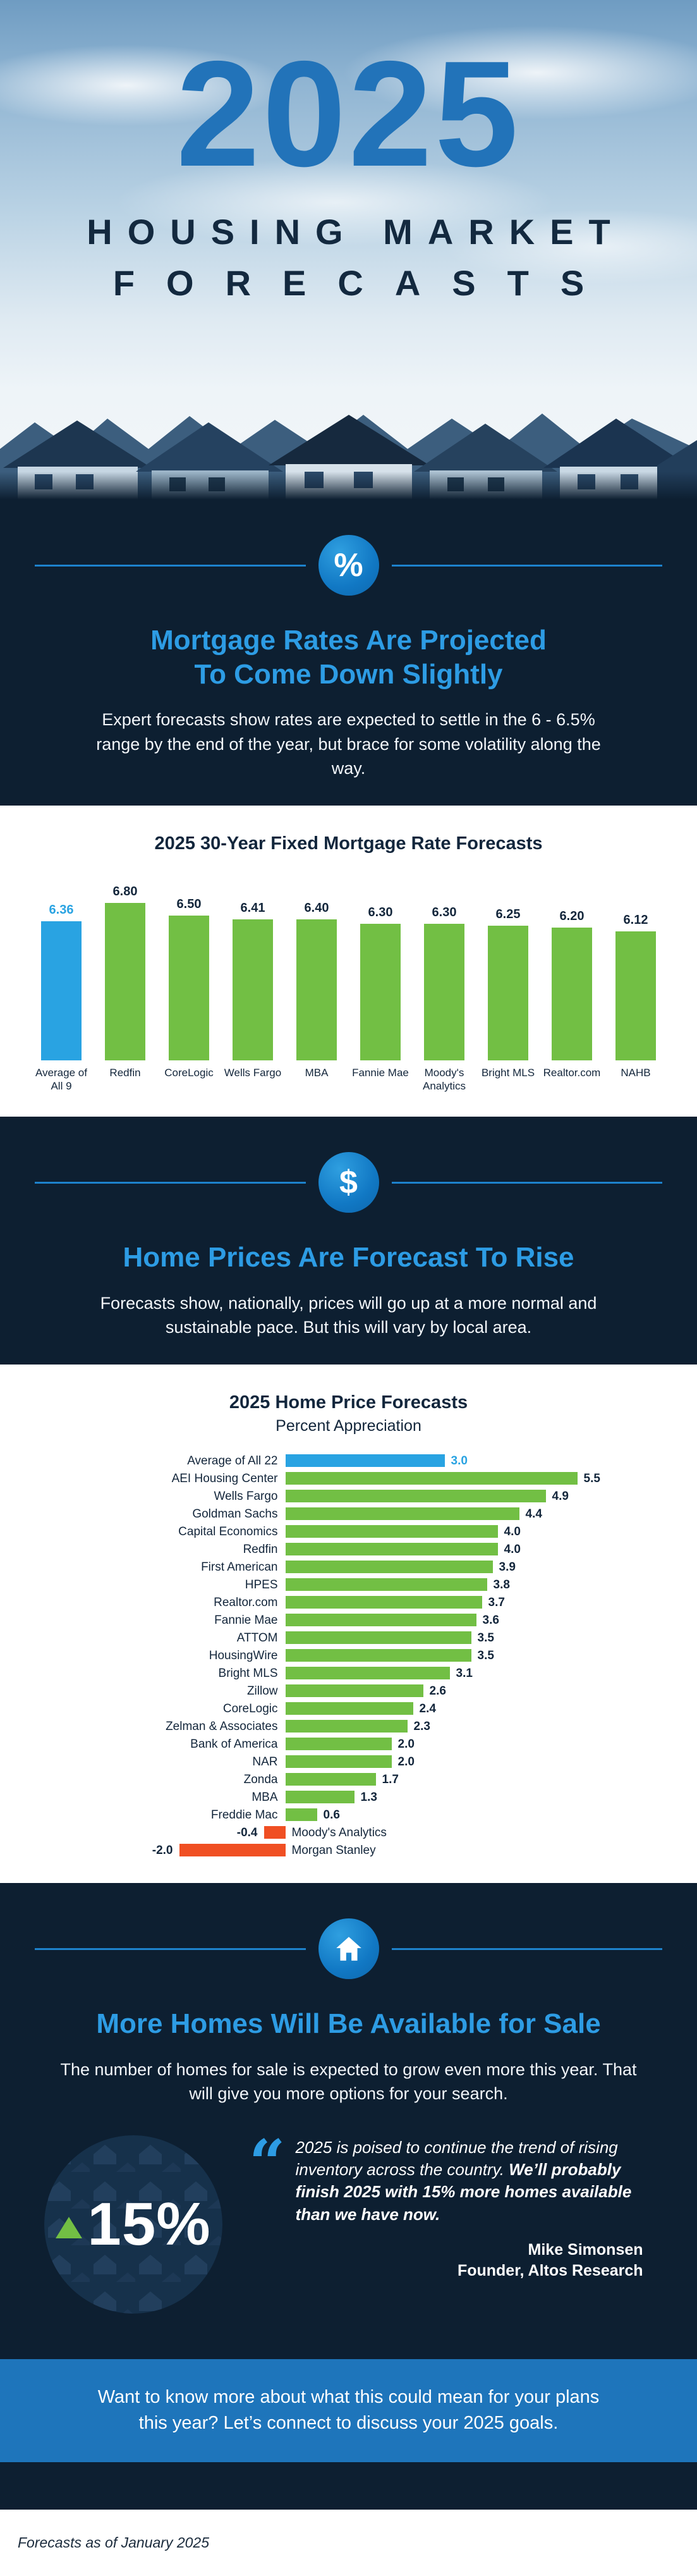 The image size is (697, 2576). I want to click on bar-value-label: -2.0, so click(162, 1851).